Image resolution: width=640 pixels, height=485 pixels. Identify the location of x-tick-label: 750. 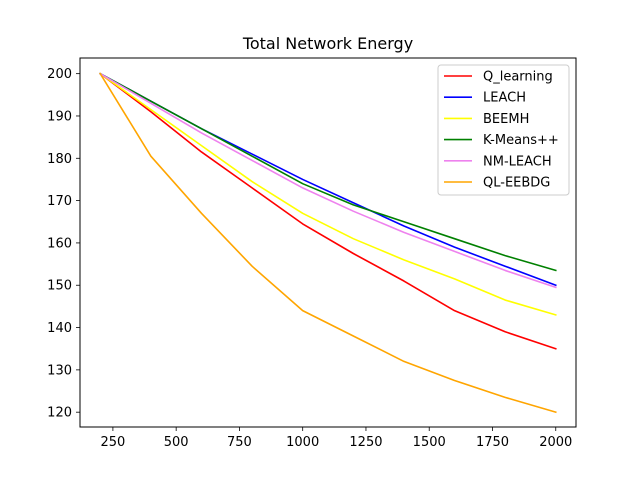
(239, 442).